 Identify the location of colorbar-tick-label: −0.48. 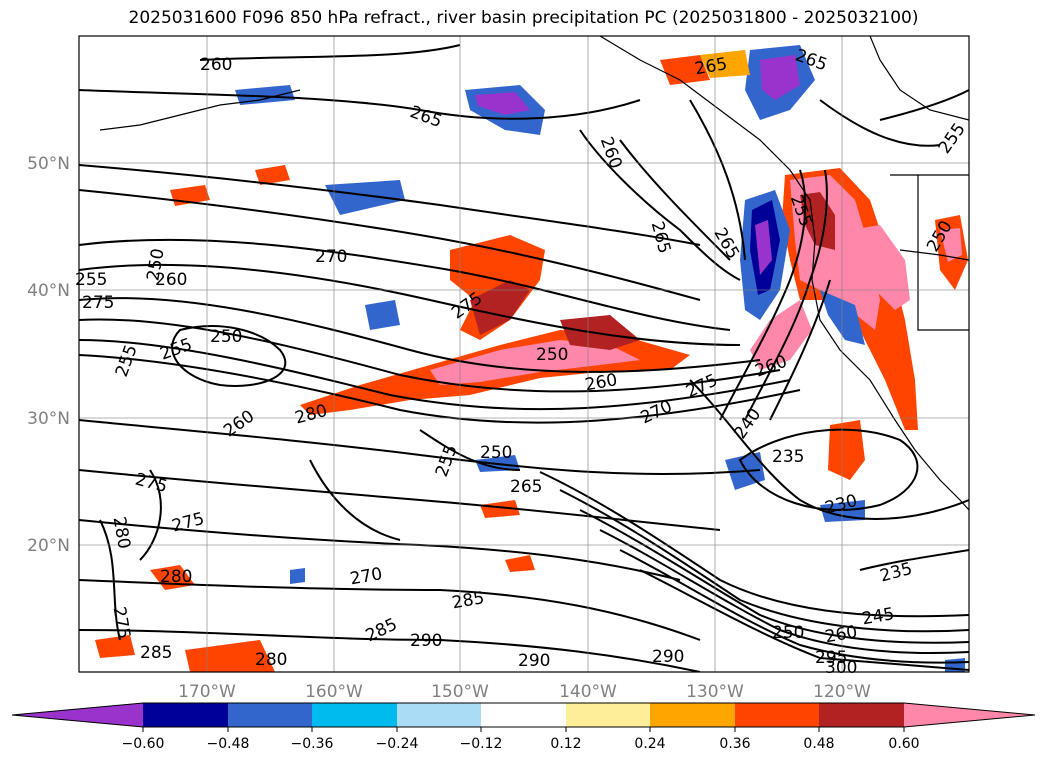
(228, 744).